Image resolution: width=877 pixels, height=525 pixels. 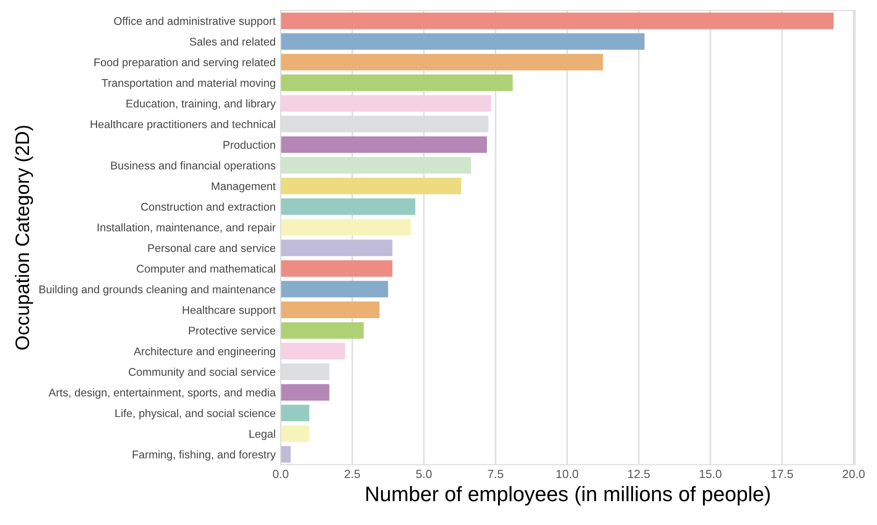 What do you see at coordinates (24, 238) in the screenshot?
I see `y-axis-title: Occupation Category (2D)` at bounding box center [24, 238].